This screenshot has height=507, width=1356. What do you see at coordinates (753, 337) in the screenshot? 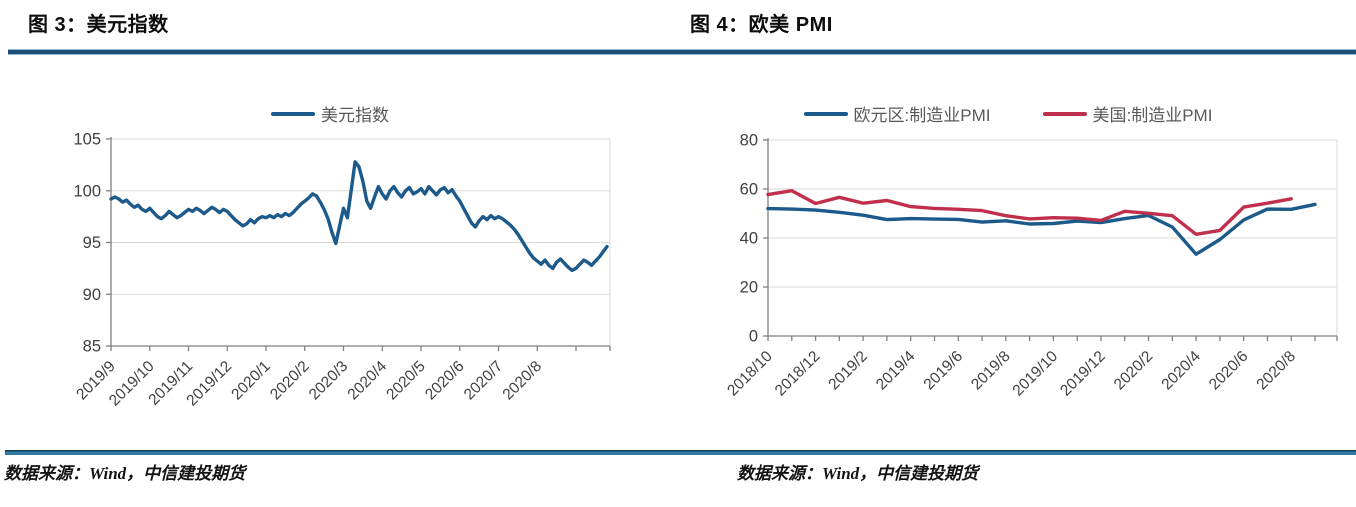
I see `svg-text: 0` at bounding box center [753, 337].